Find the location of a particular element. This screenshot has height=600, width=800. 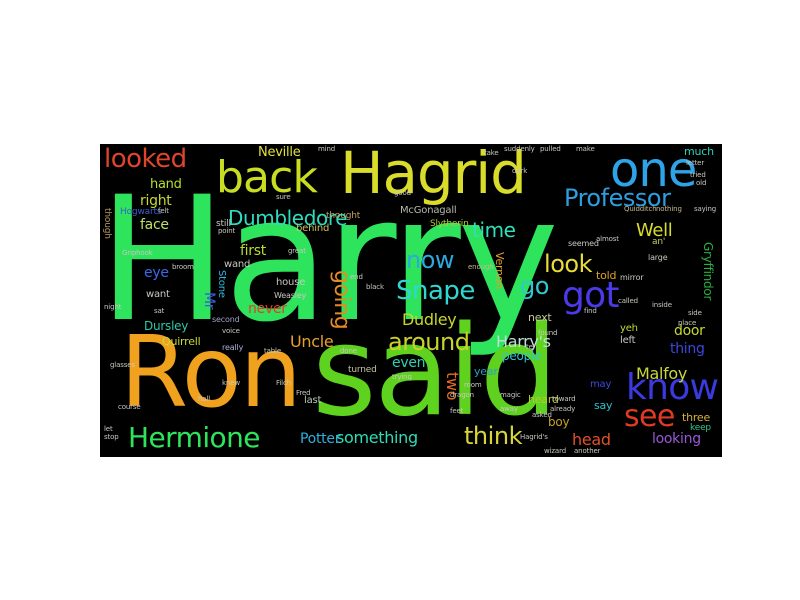

word-side: side is located at coordinates (695, 313).